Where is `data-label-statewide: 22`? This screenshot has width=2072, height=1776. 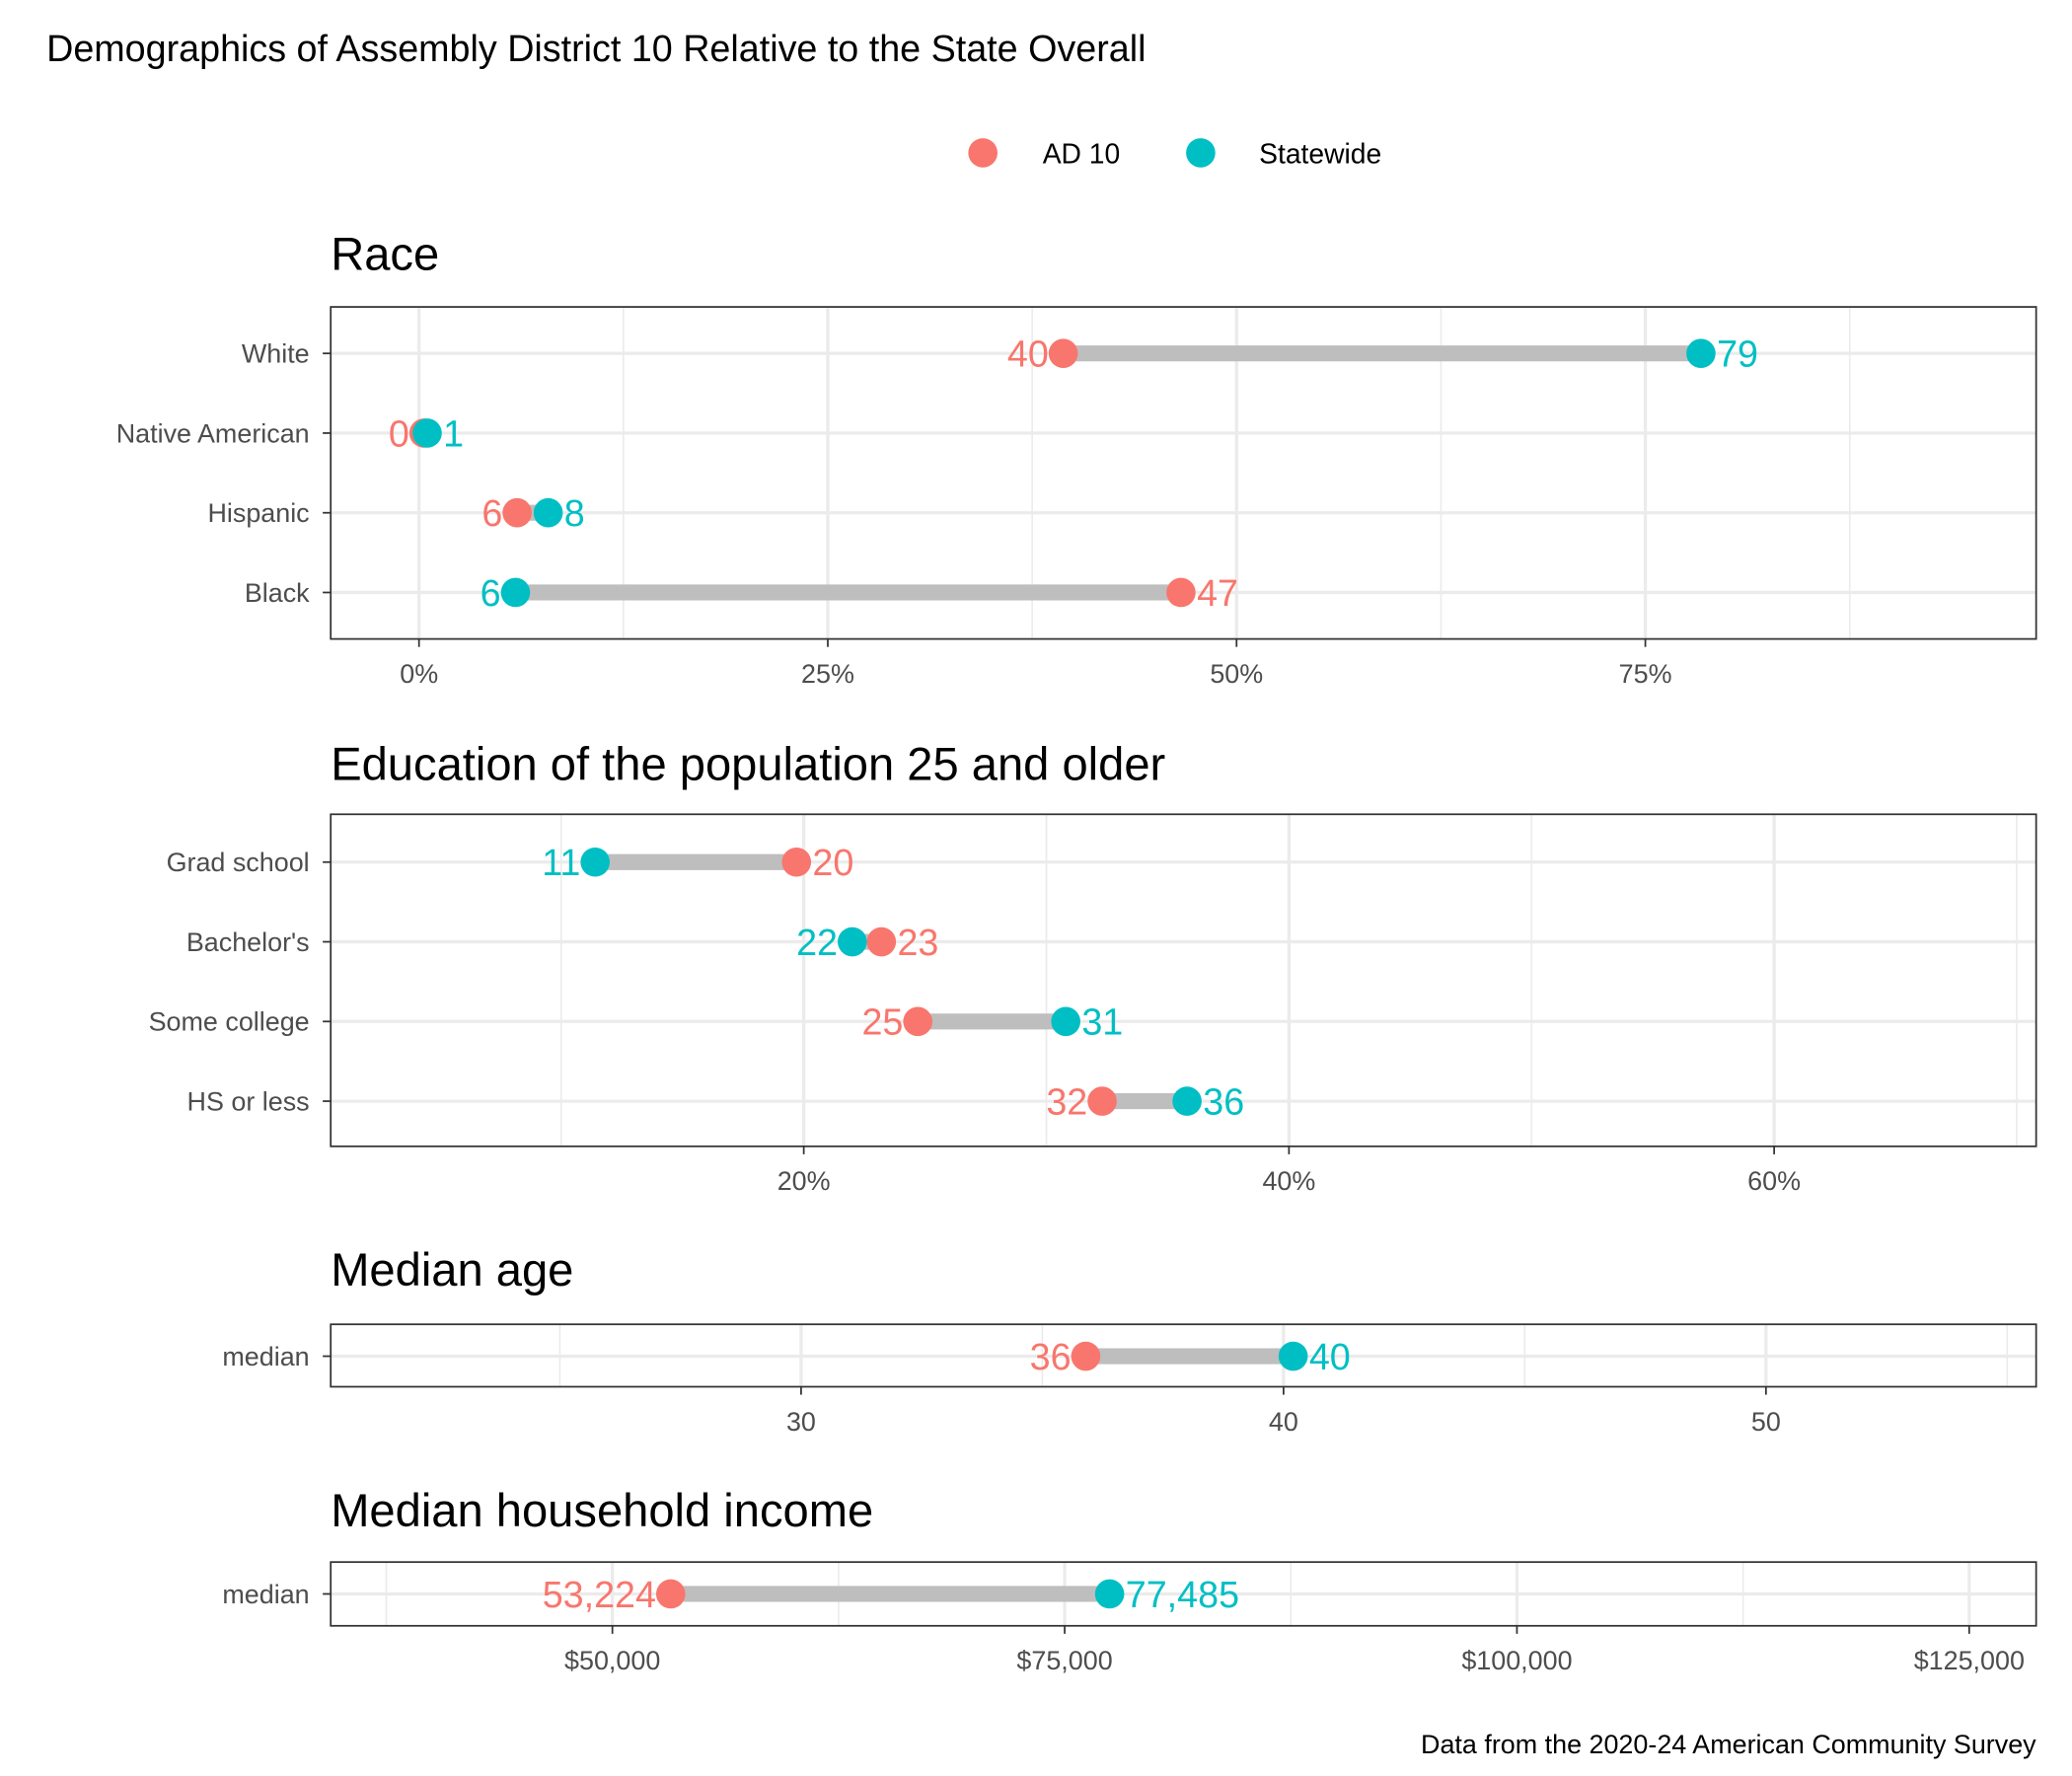
data-label-statewide: 22 is located at coordinates (817, 943).